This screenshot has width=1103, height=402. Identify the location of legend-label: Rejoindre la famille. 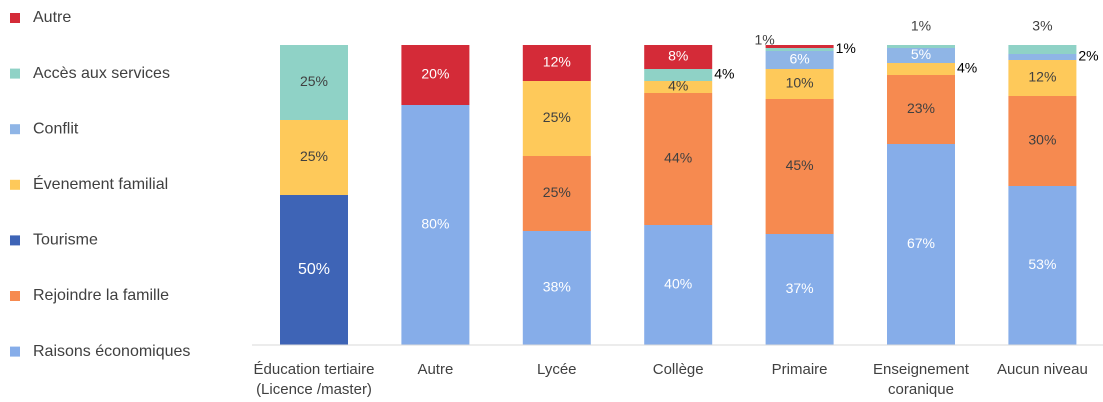
(101, 295).